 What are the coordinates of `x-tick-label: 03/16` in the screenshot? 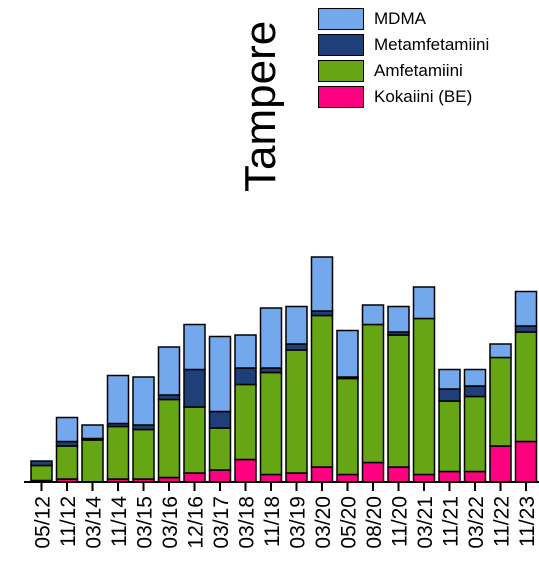 It's located at (170, 522).